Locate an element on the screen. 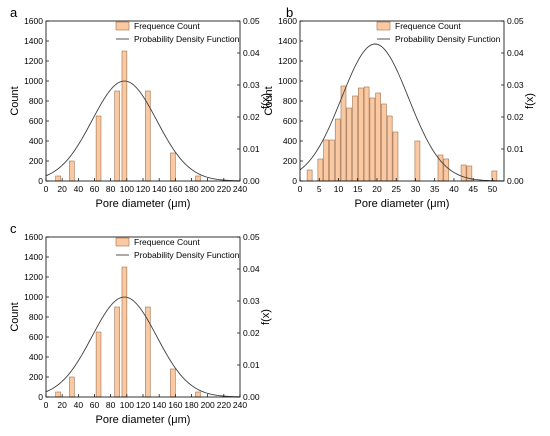 The image size is (550, 436). x-tick-label: 15 is located at coordinates (358, 189).